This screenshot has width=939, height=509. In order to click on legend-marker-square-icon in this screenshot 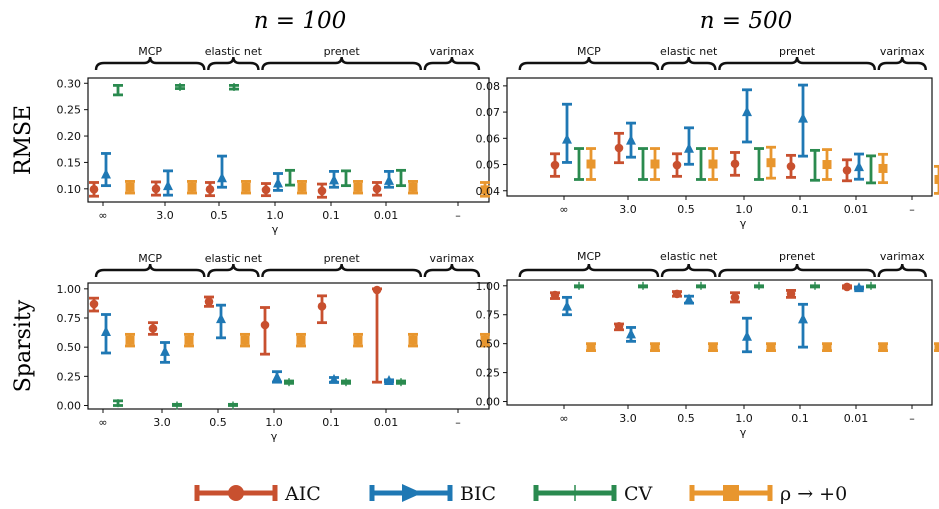, I will do `click(731, 493)`.